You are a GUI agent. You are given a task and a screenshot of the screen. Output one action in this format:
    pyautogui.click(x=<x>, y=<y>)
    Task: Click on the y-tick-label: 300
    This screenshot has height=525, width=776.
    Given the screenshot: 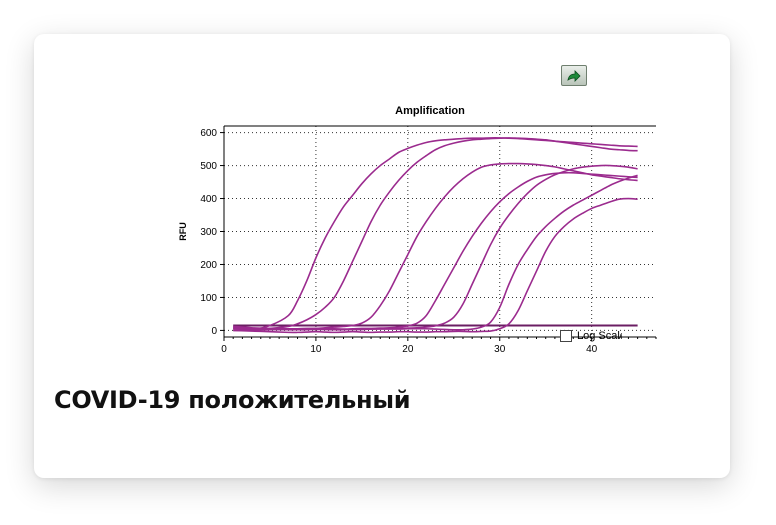 What is the action you would take?
    pyautogui.click(x=208, y=232)
    